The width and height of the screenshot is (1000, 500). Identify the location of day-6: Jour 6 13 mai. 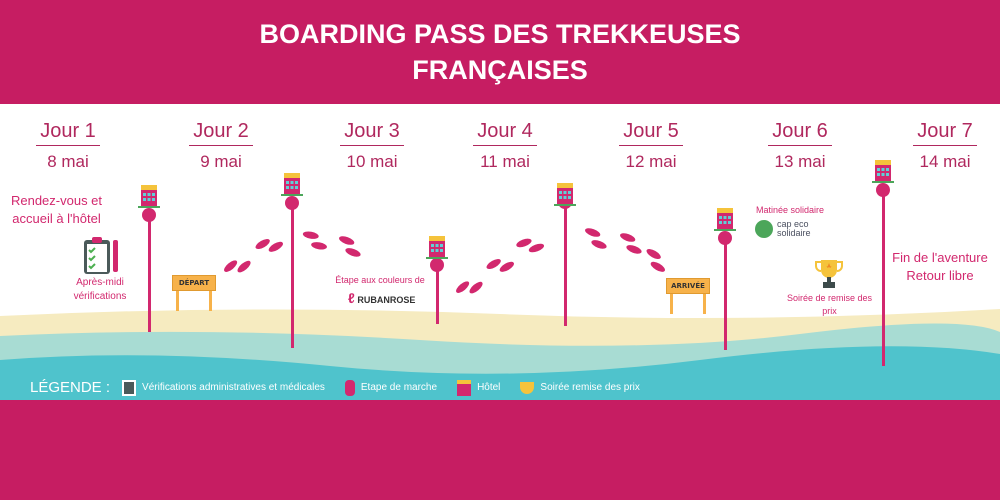
(800, 146).